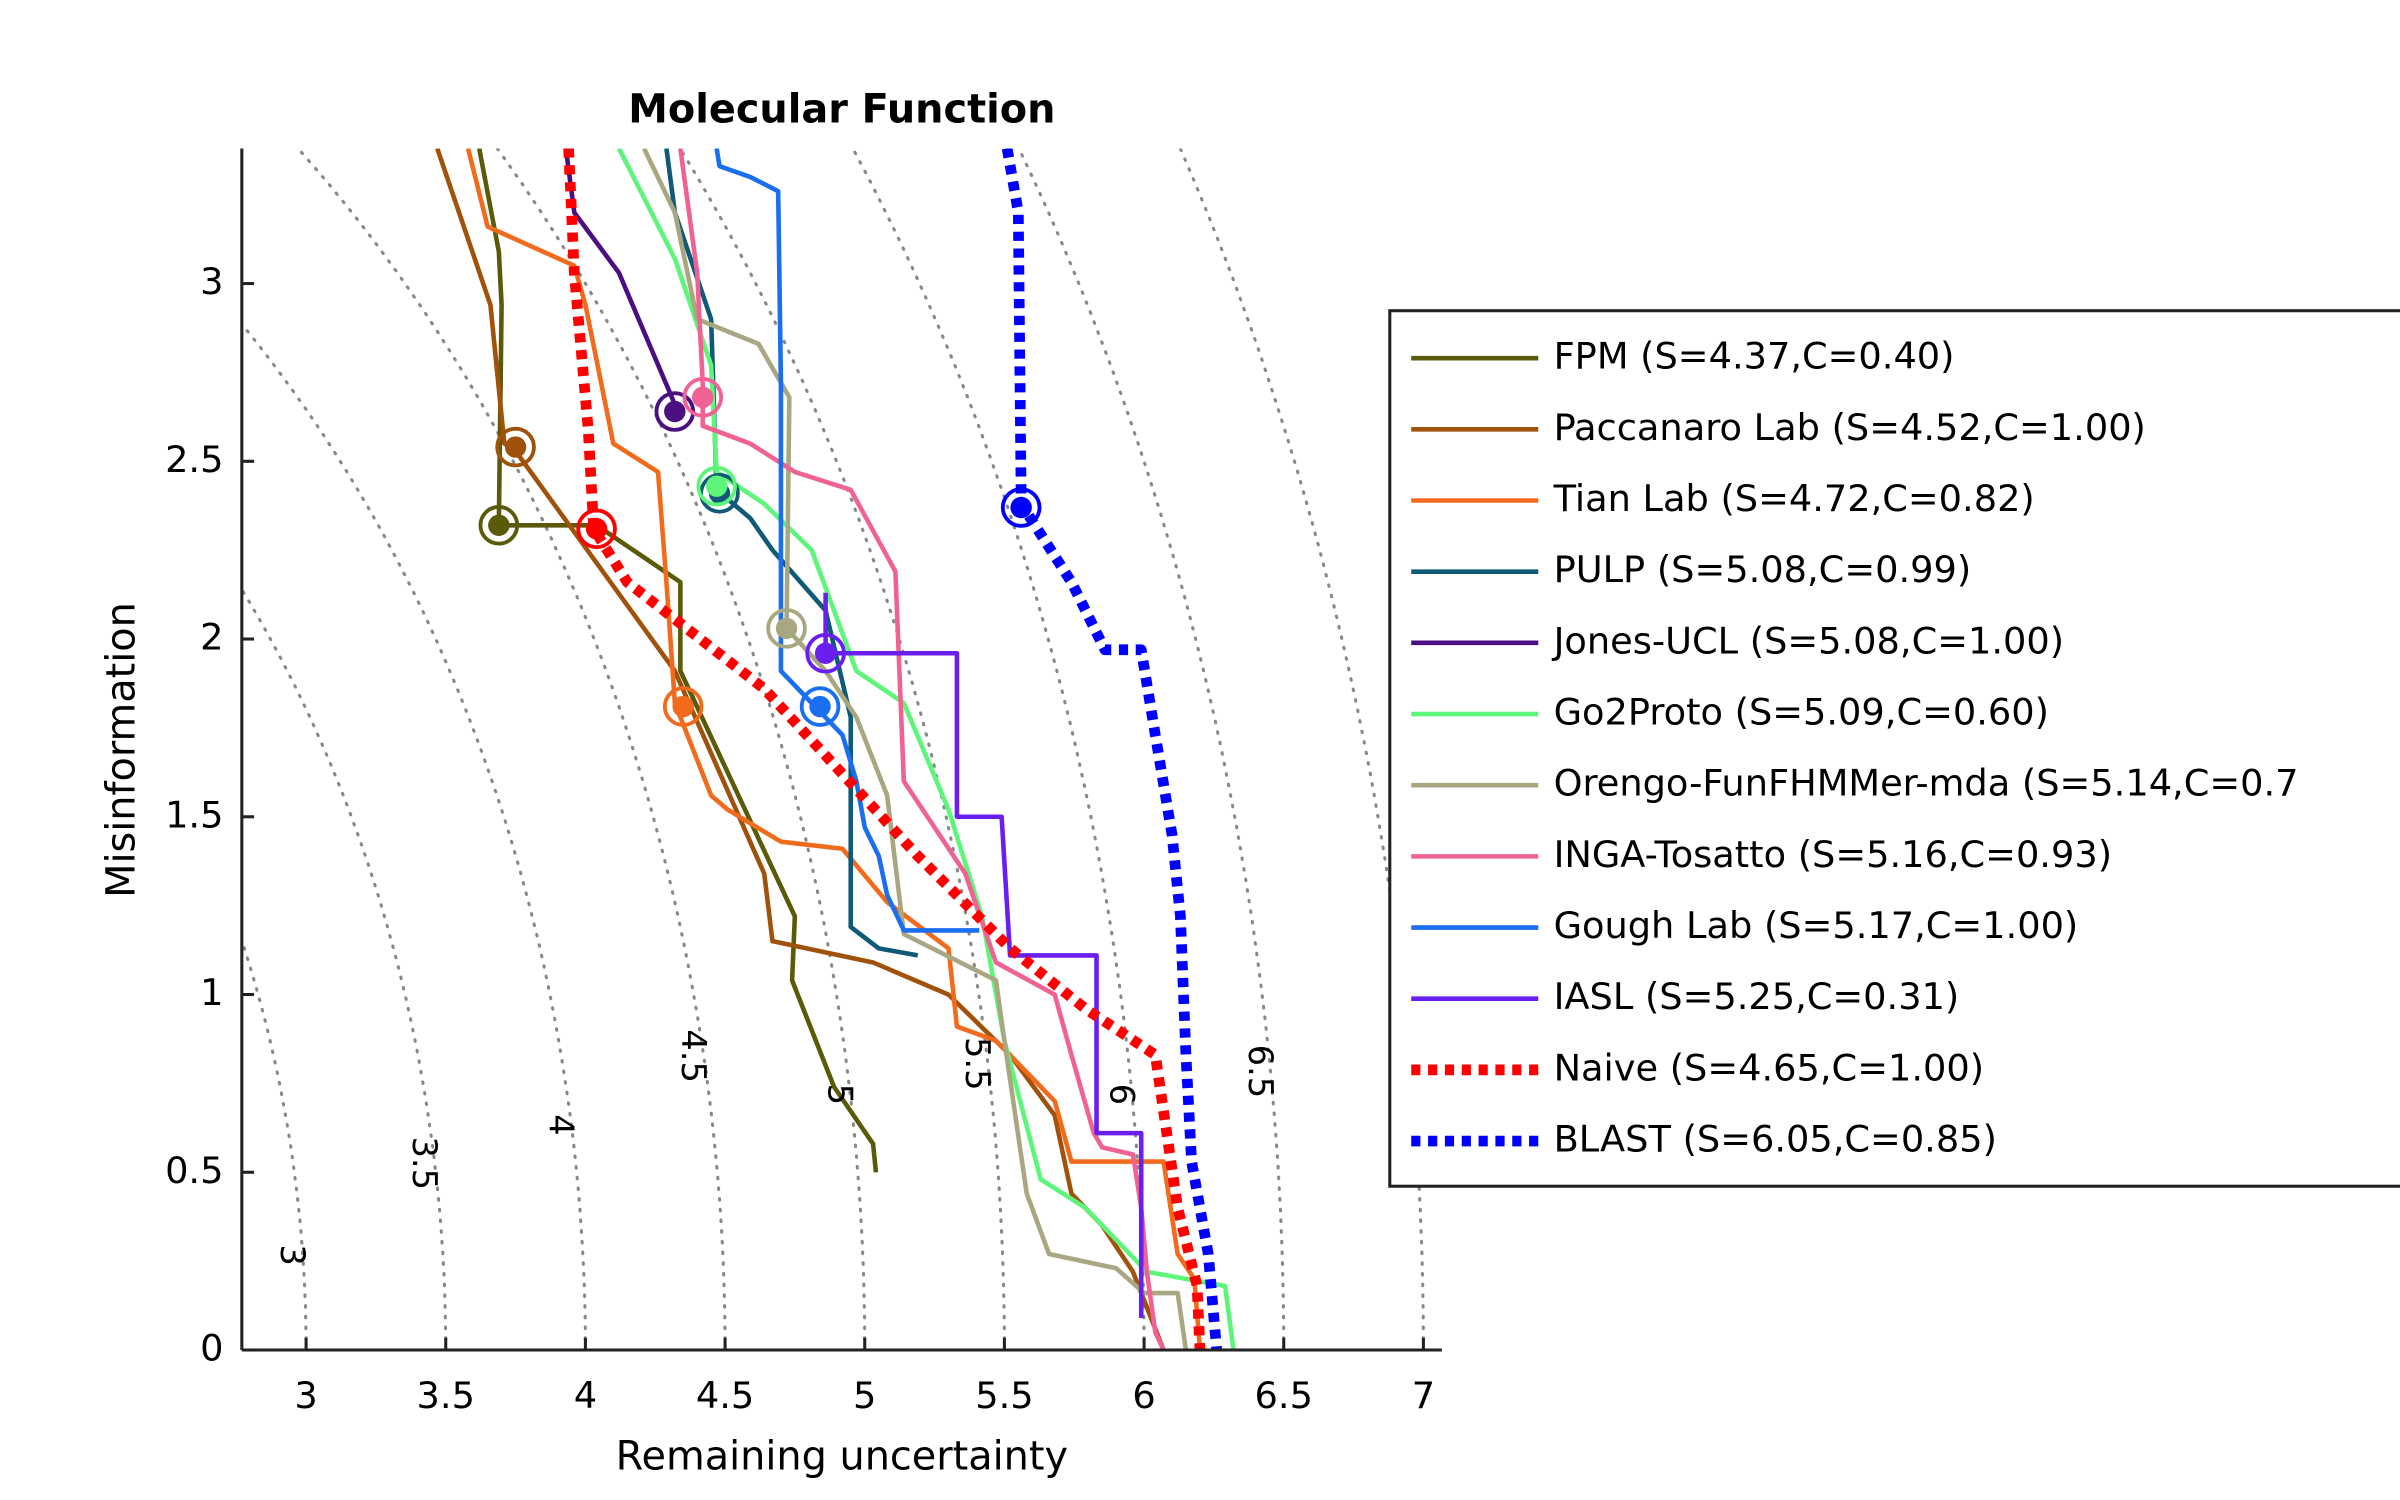  What do you see at coordinates (585, 1395) in the screenshot?
I see `x-tick-label: 4` at bounding box center [585, 1395].